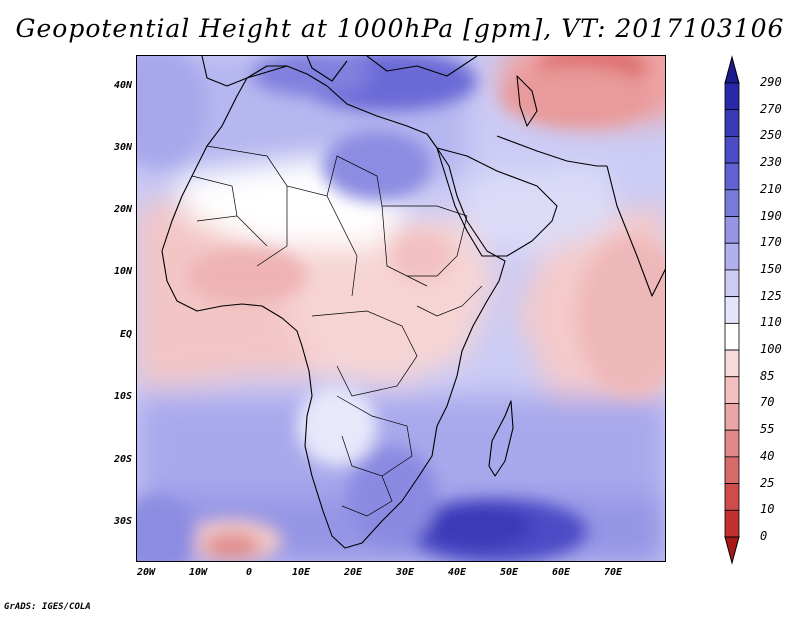  Describe the element at coordinates (771, 135) in the screenshot. I see `colorbar-label: 250` at that location.